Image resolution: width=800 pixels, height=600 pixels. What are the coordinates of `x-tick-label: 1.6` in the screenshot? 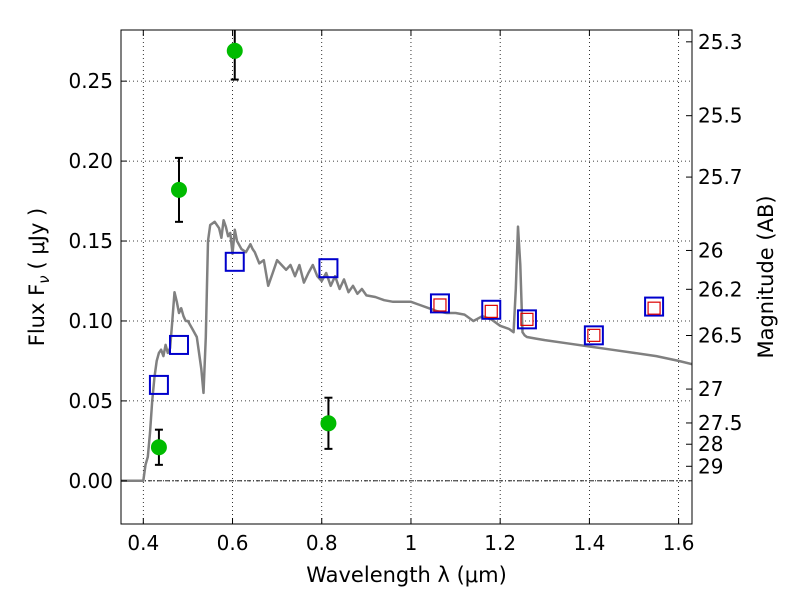 It's located at (679, 543).